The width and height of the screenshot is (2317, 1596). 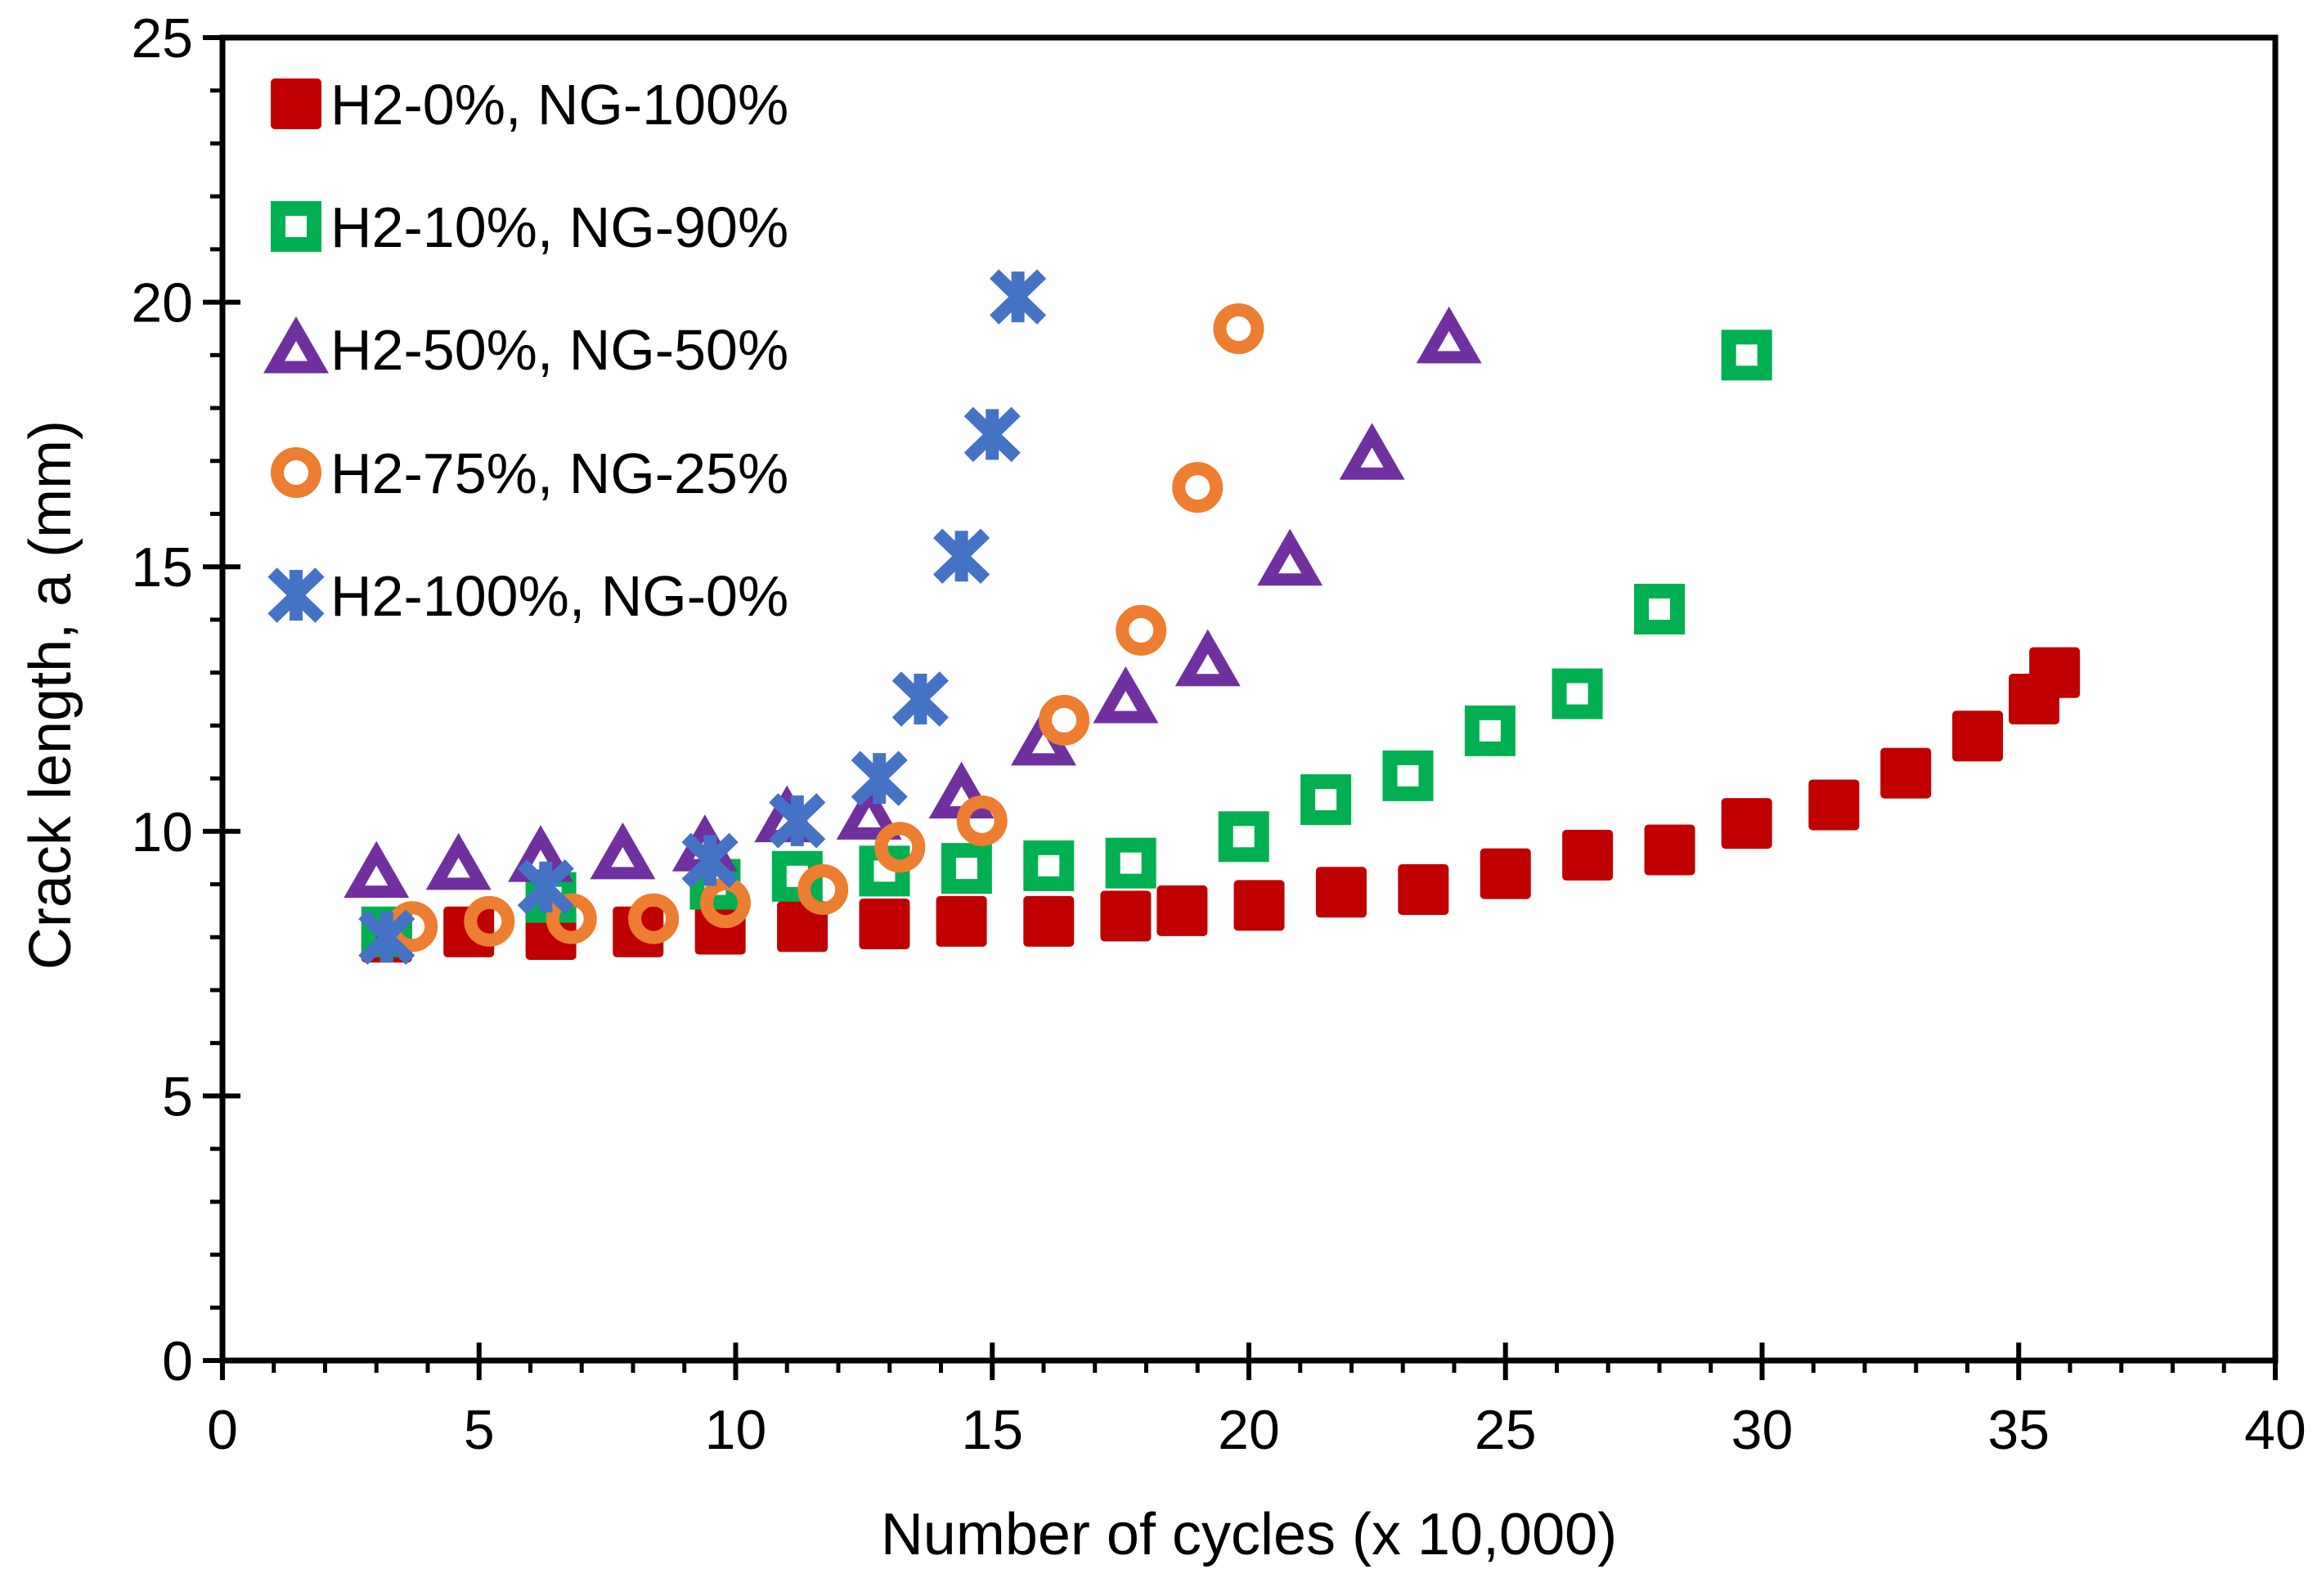 I want to click on y-axis-title: Crack length, a (mm), so click(x=50, y=695).